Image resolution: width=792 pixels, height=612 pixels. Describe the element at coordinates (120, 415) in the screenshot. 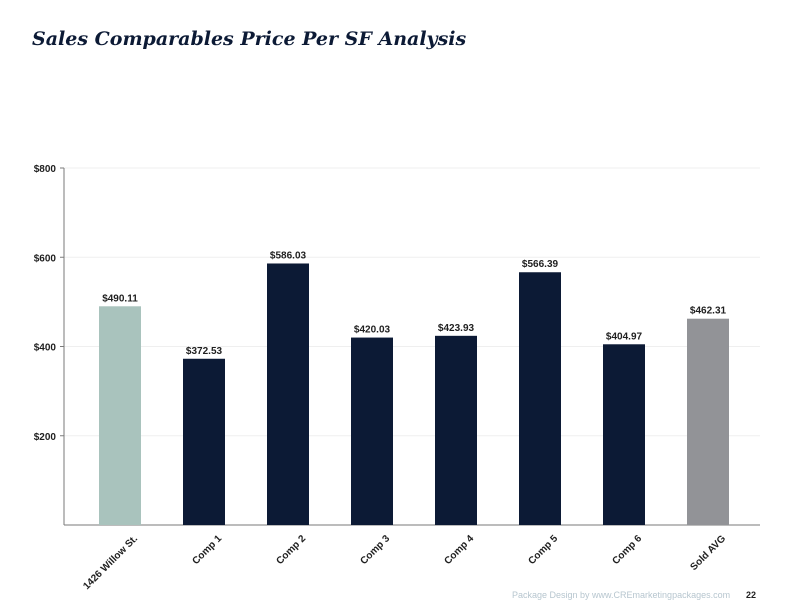

I see `bar-subject` at that location.